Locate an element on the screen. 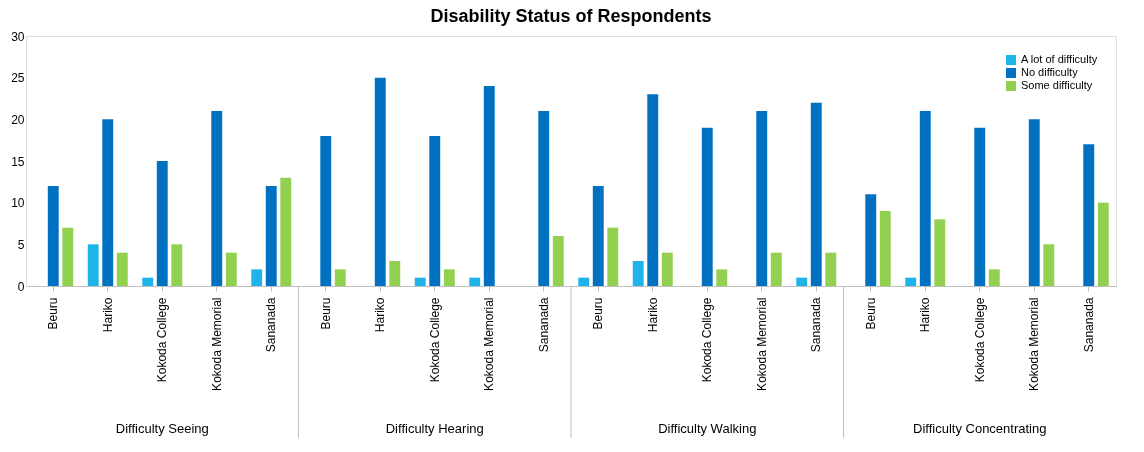  legend-label: A lot of difficulty is located at coordinates (1059, 59).